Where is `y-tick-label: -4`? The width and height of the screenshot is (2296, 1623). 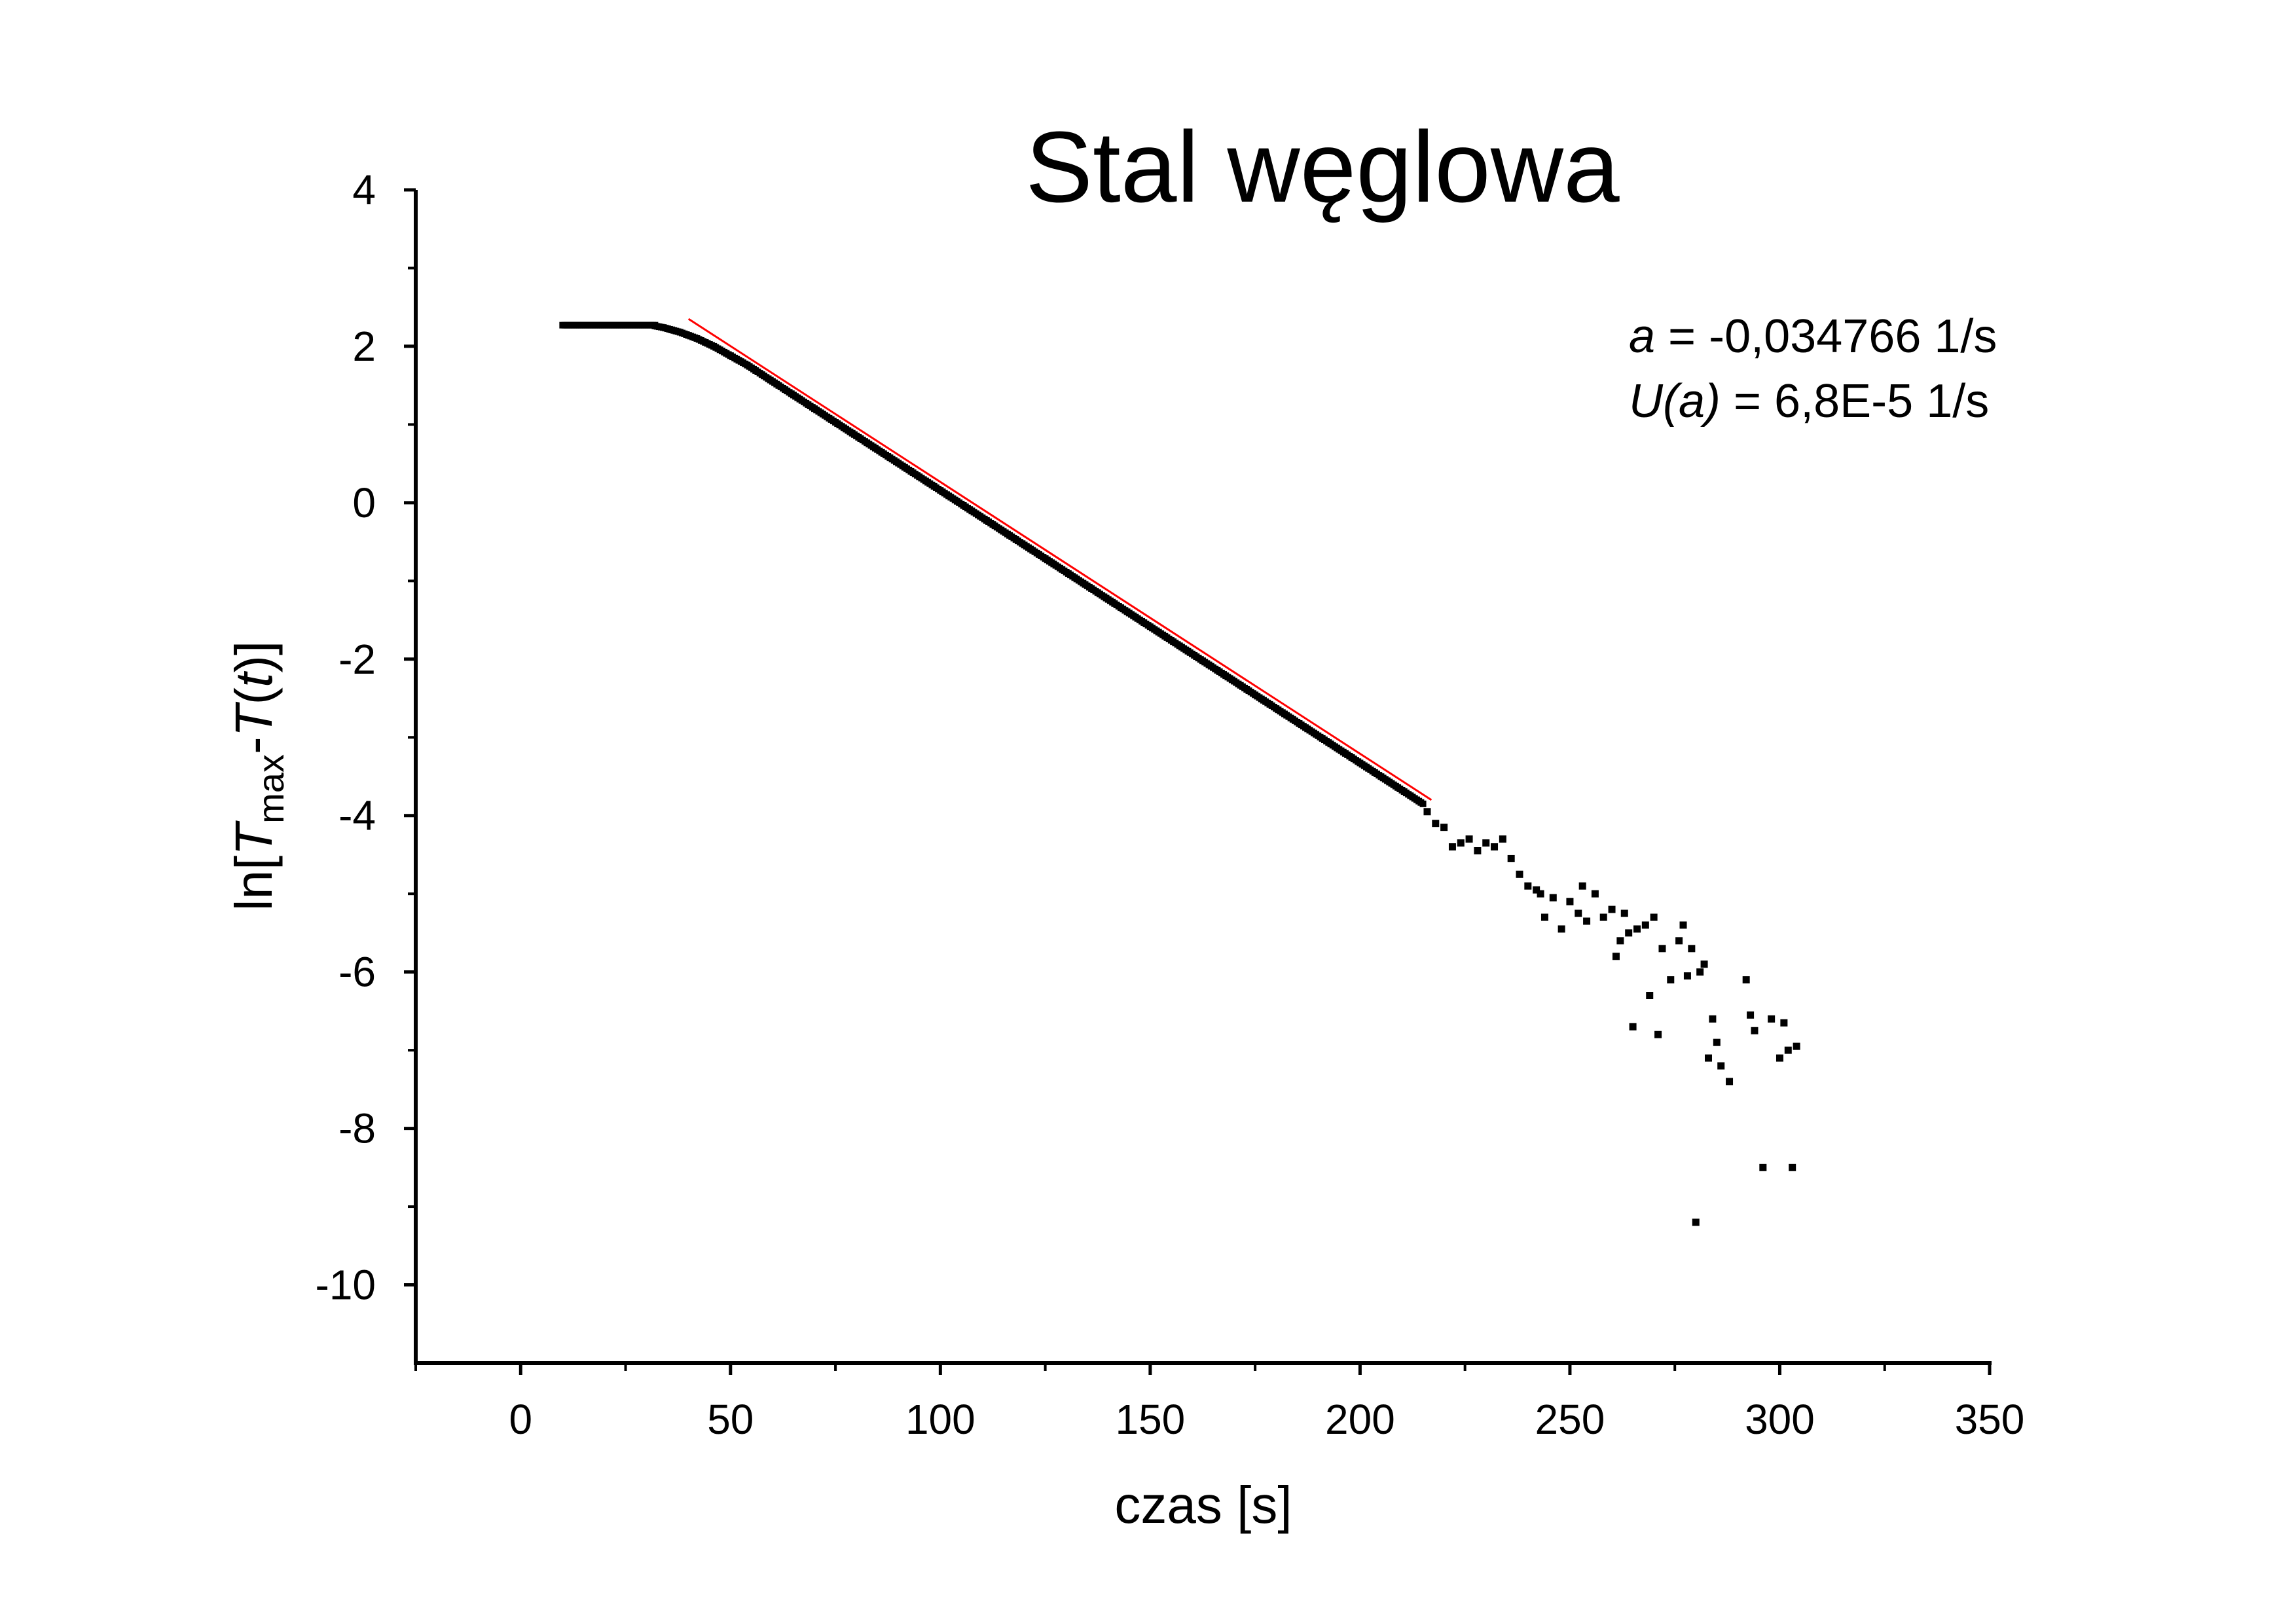 y-tick-label: -4 is located at coordinates (357, 815).